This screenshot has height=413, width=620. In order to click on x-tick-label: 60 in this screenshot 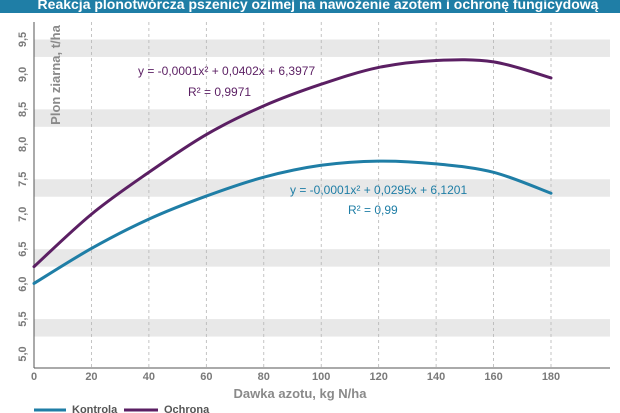, I will do `click(206, 377)`.